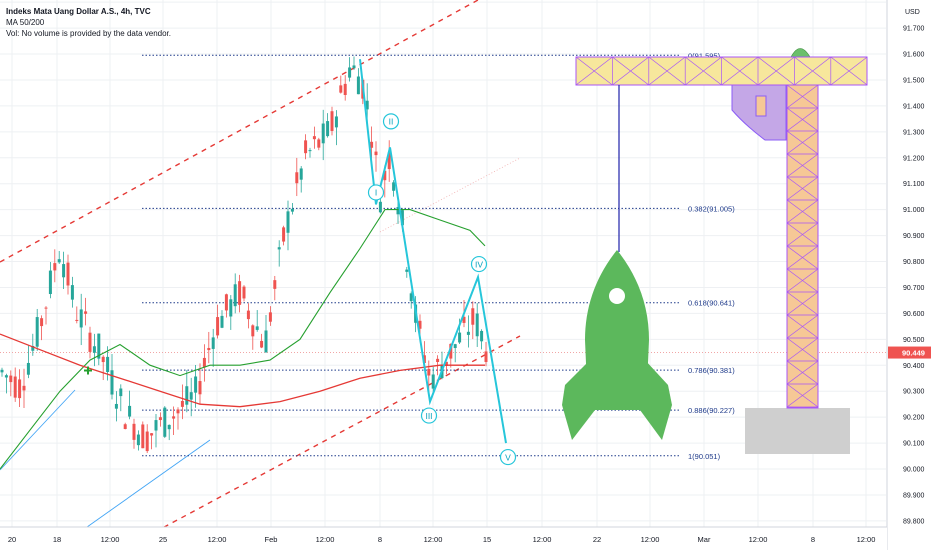  What do you see at coordinates (271, 539) in the screenshot?
I see `time-tick-label: Feb` at bounding box center [271, 539].